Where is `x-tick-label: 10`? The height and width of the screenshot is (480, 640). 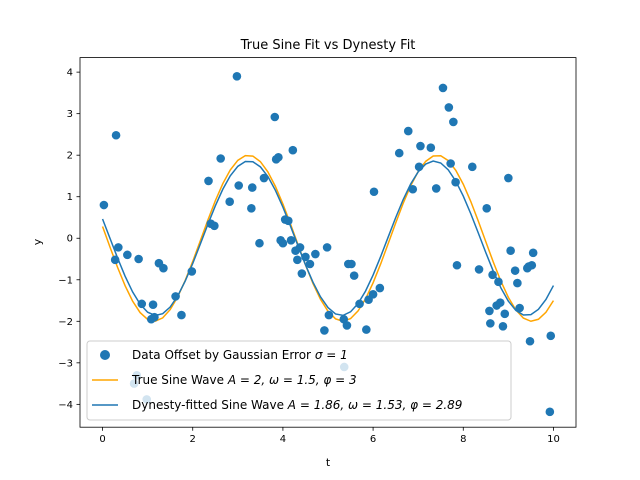
x-tick-label: 10 is located at coordinates (553, 439).